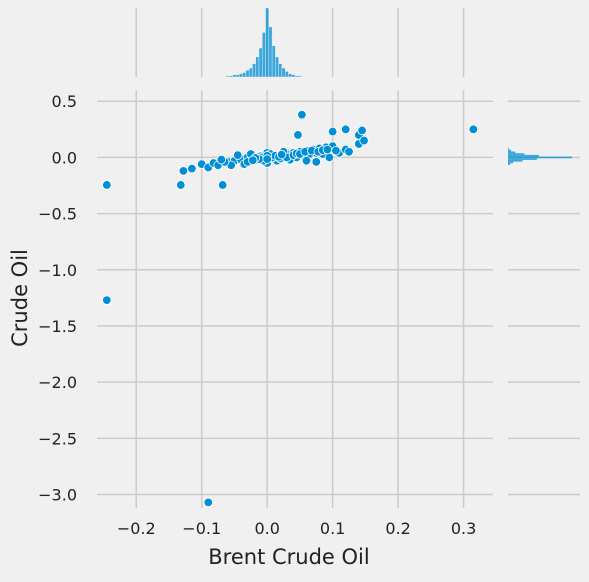  Describe the element at coordinates (136, 528) in the screenshot. I see `x-tick-label: −0.2` at that location.